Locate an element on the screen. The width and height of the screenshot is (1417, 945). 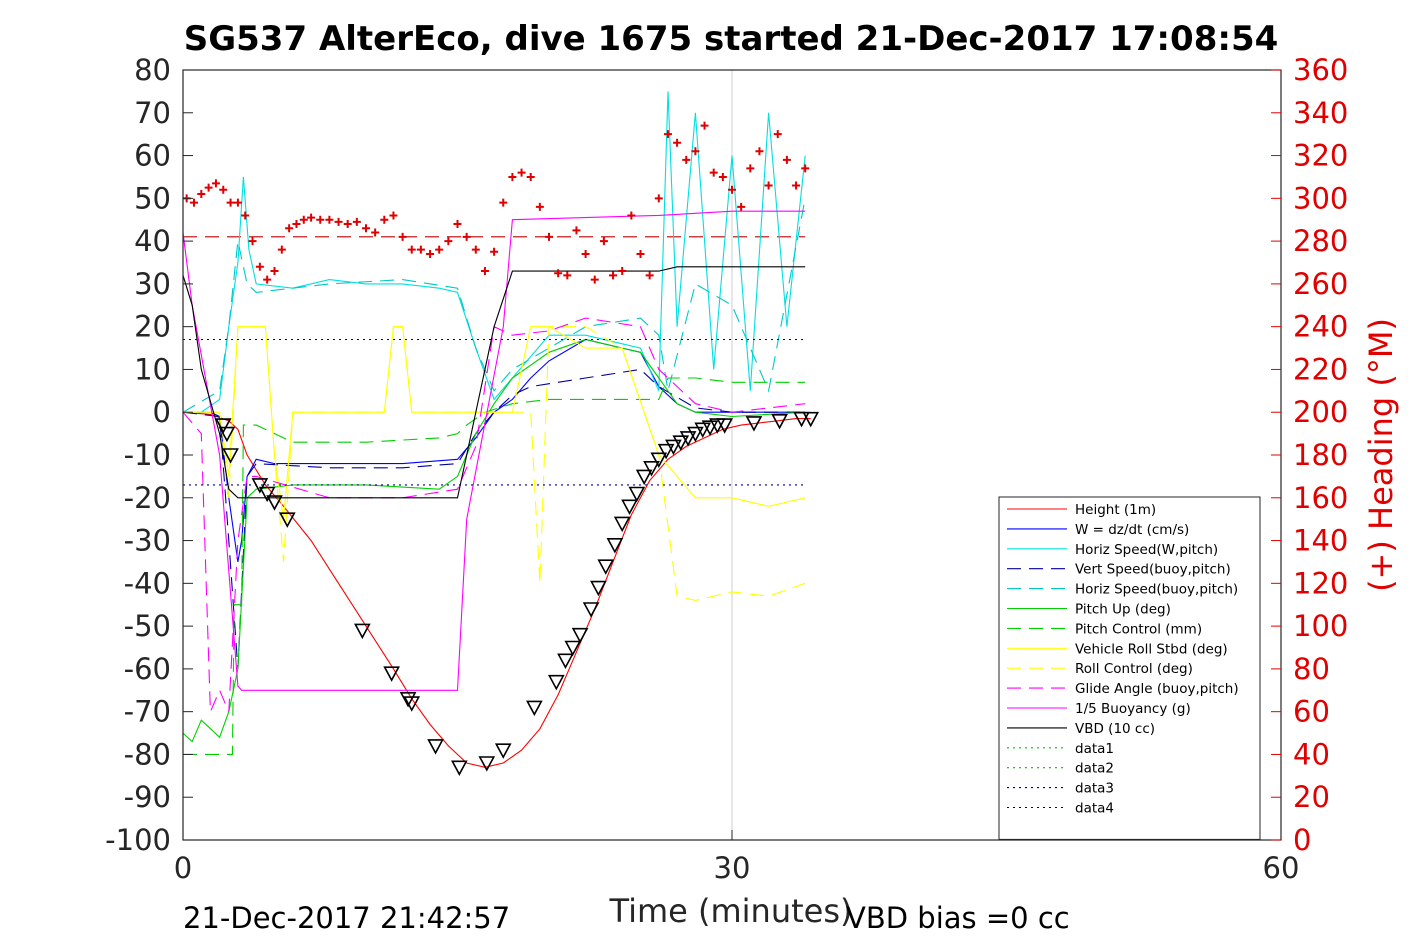
legend-entry-label: Vert Speed(buoy,pitch) is located at coordinates (1153, 570).